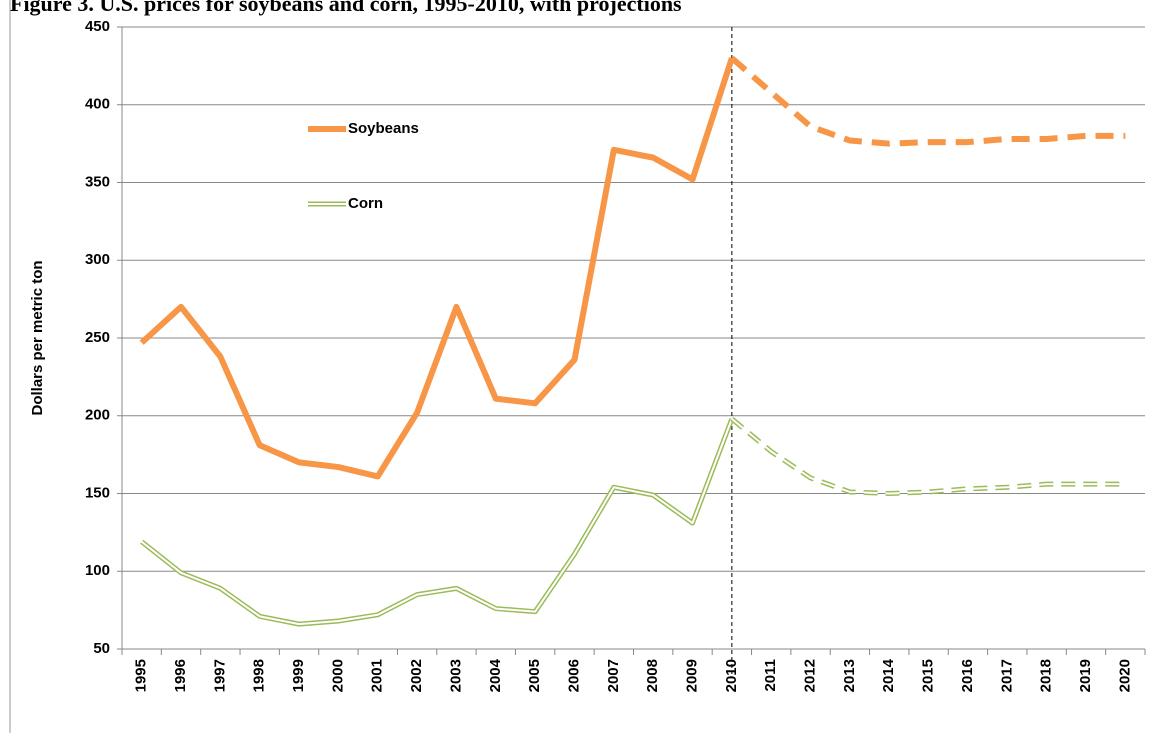 The height and width of the screenshot is (733, 1158). What do you see at coordinates (928, 675) in the screenshot?
I see `x-tick-label: 2015` at bounding box center [928, 675].